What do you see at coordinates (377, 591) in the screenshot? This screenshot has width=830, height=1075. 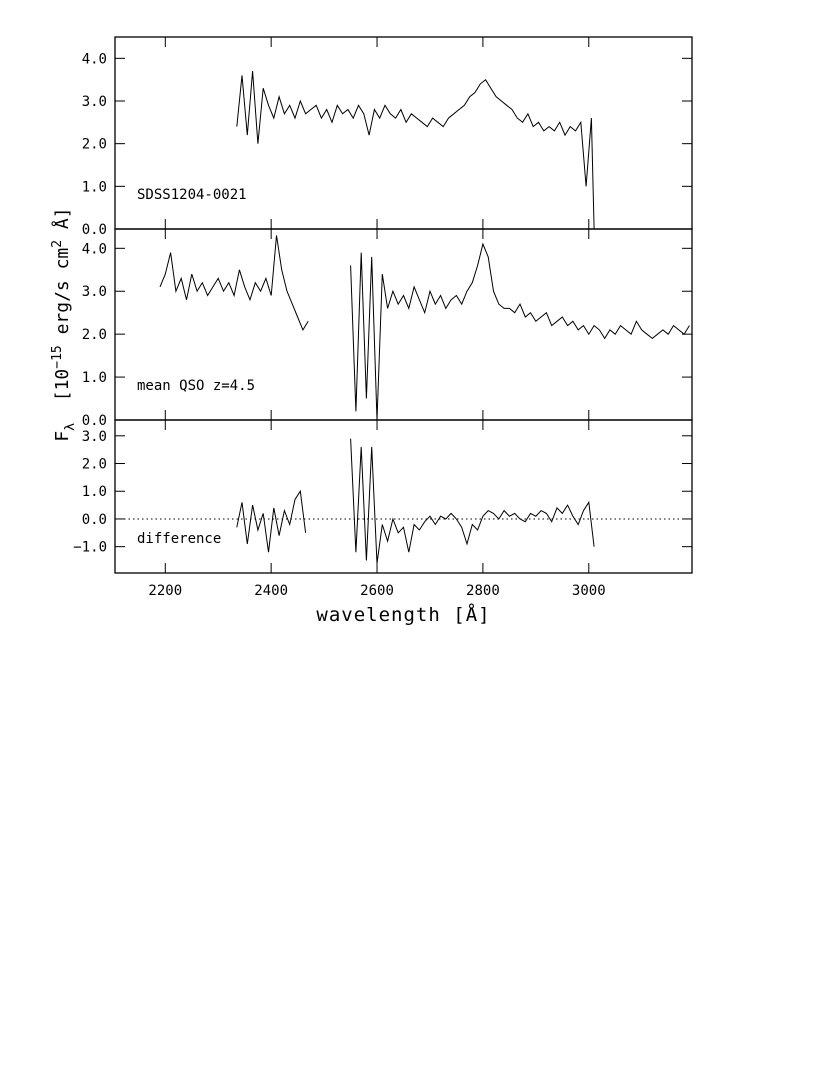 I see `x-tick-label: 2600` at bounding box center [377, 591].